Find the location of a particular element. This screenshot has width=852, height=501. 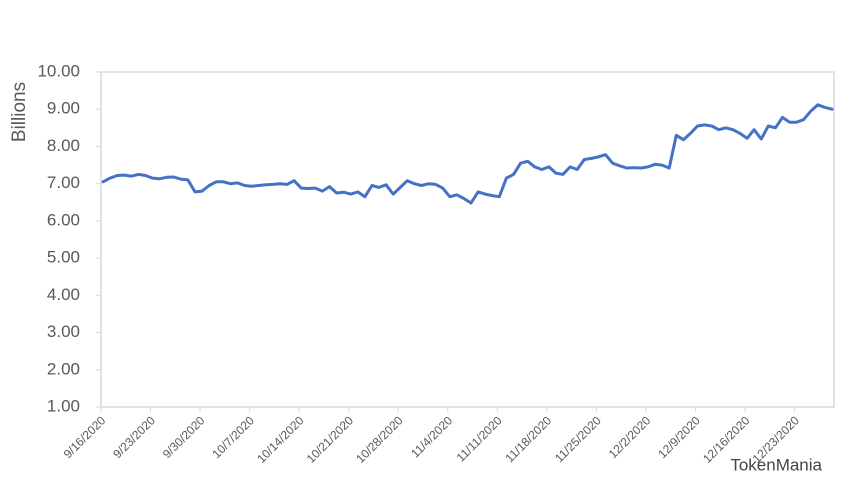

x-tick-label: 10/7/2020 is located at coordinates (233, 437).